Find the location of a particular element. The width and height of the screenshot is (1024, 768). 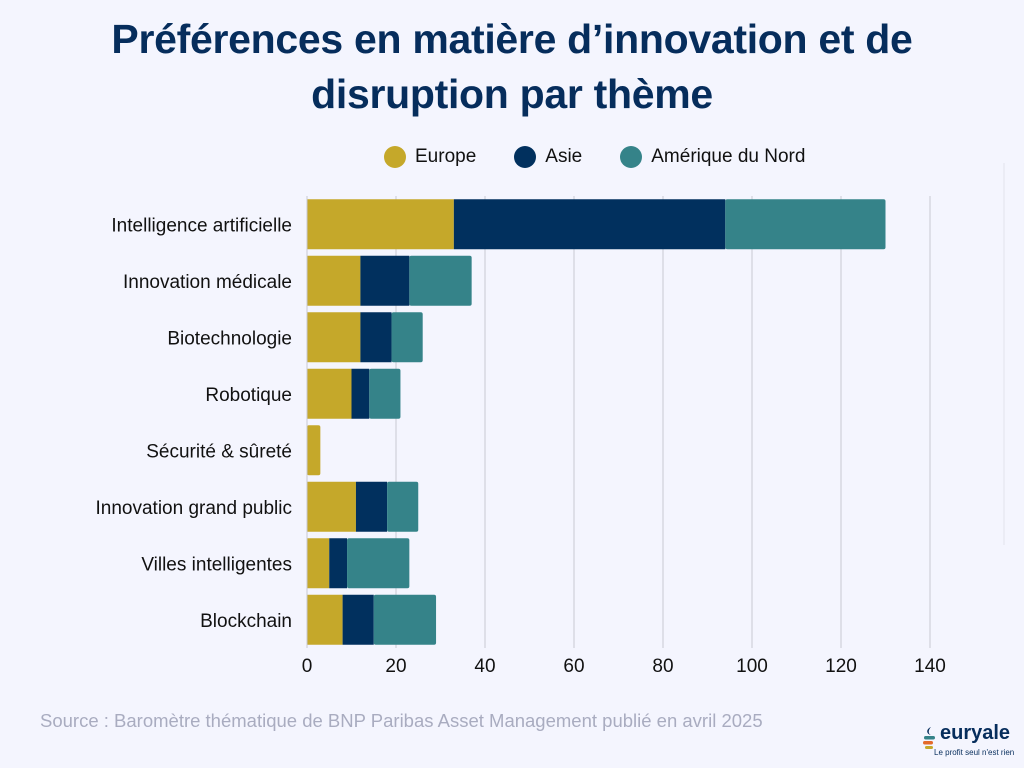

legend-label-asie: Asie is located at coordinates (564, 156).